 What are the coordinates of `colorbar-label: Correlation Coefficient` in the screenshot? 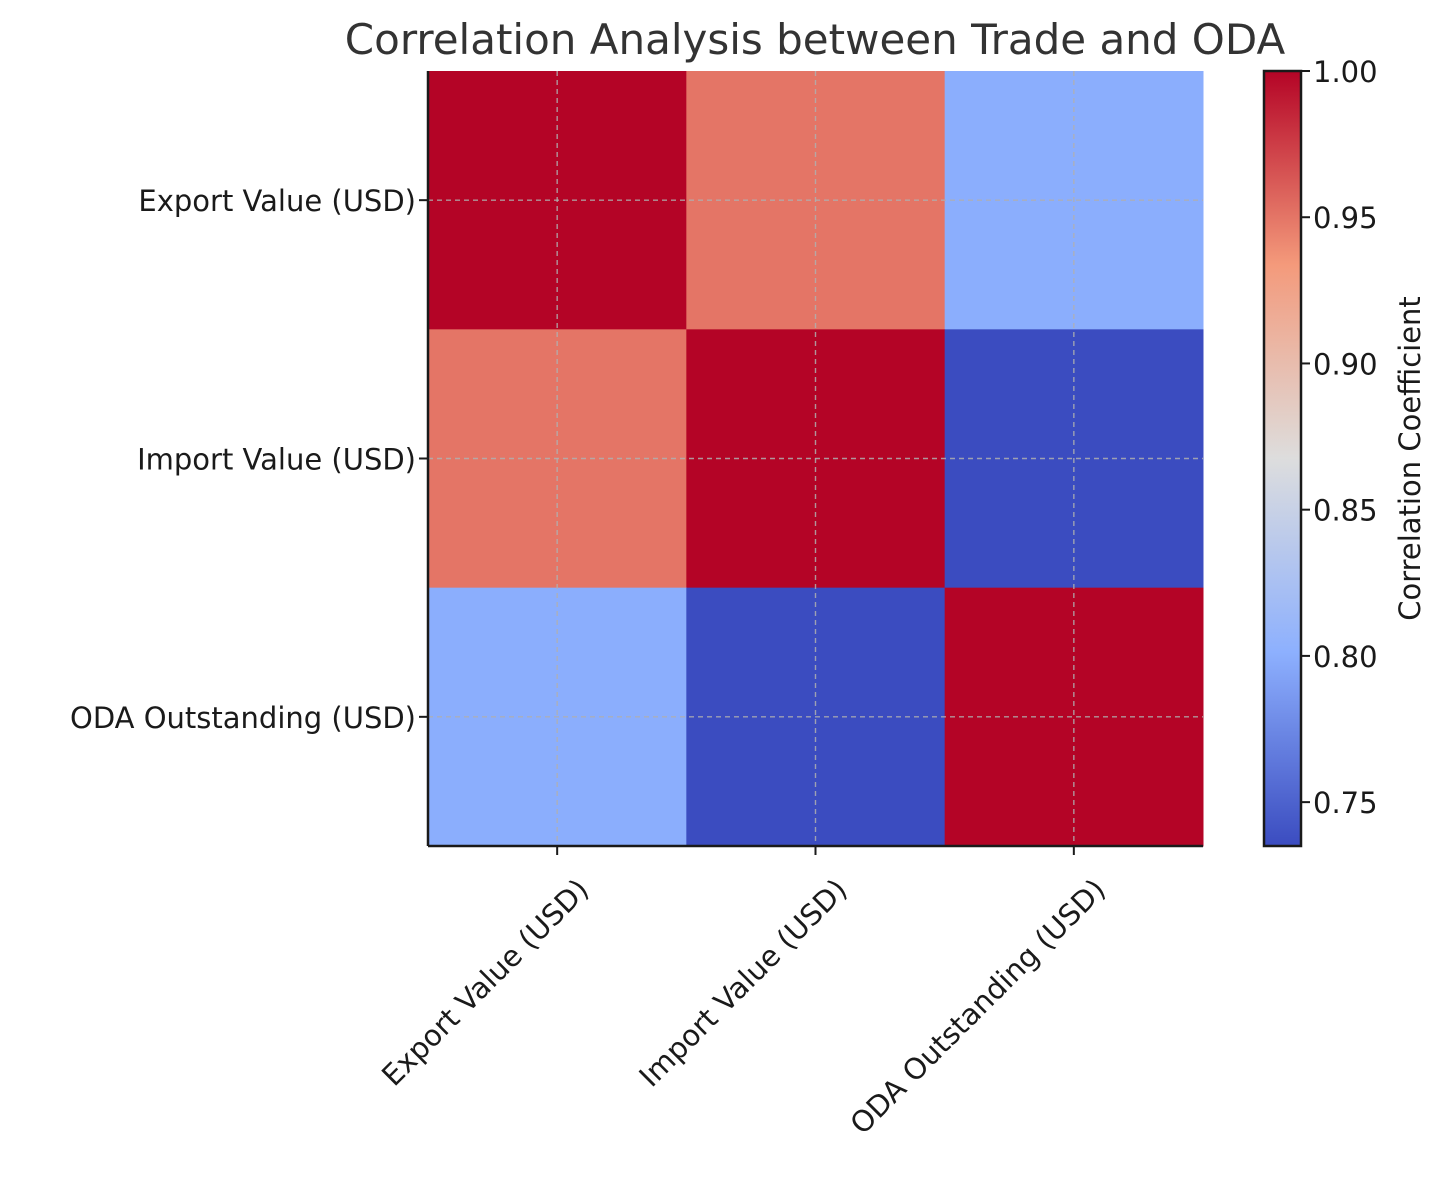 It's located at (1410, 458).